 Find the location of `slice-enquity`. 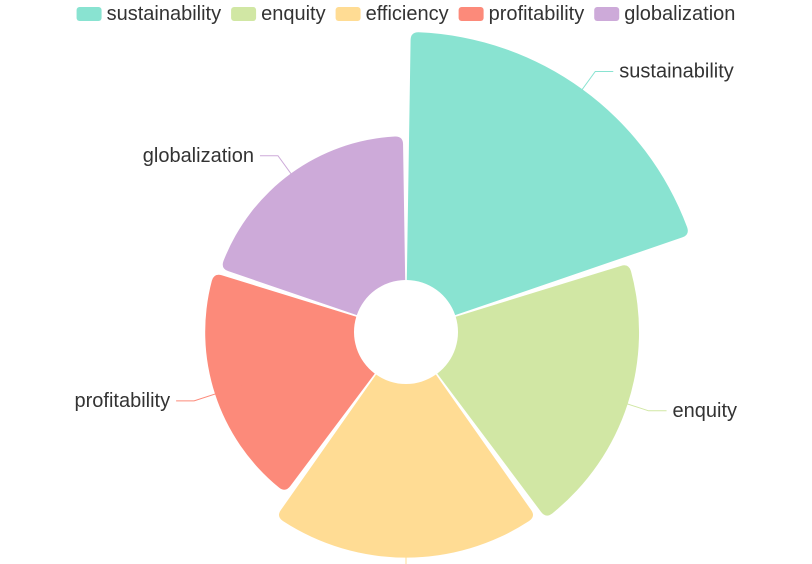

slice-enquity is located at coordinates (538, 390).